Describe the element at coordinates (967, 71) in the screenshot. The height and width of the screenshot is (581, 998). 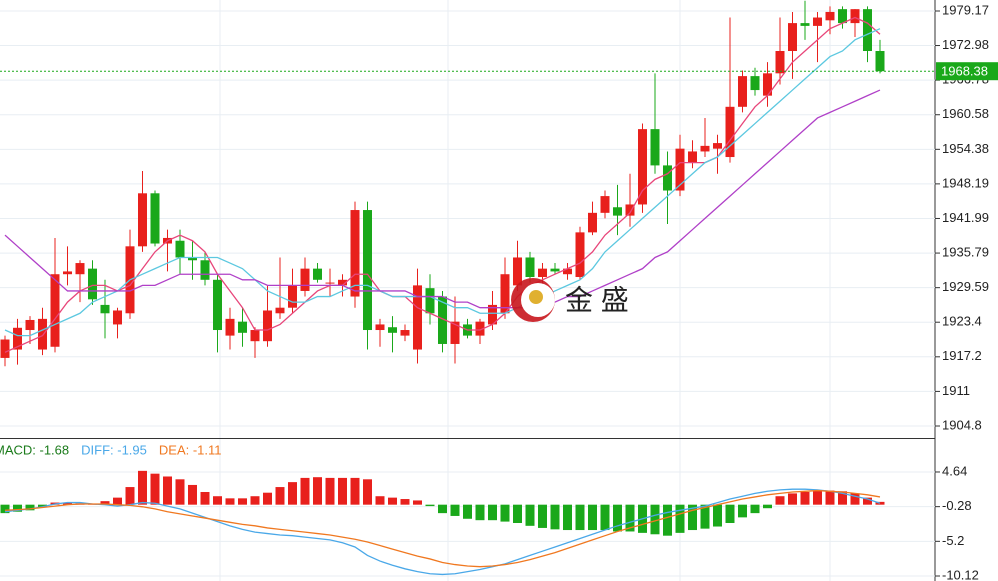
I see `current-price-box` at that location.